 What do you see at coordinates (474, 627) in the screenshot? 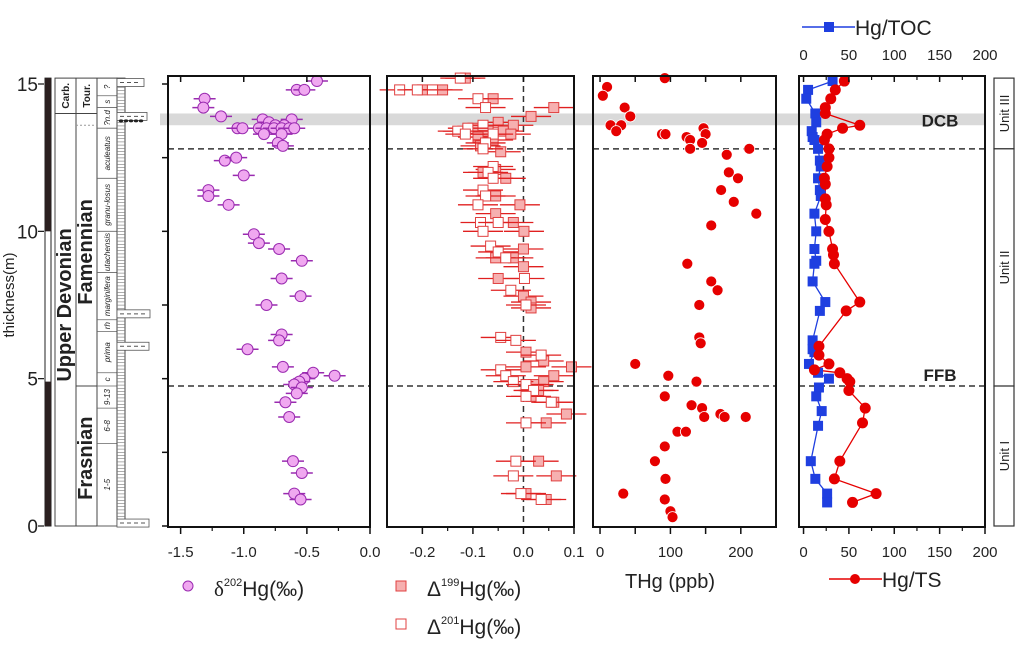
I see `d201-legend-label: Δ201Hg(‰)` at bounding box center [474, 627].